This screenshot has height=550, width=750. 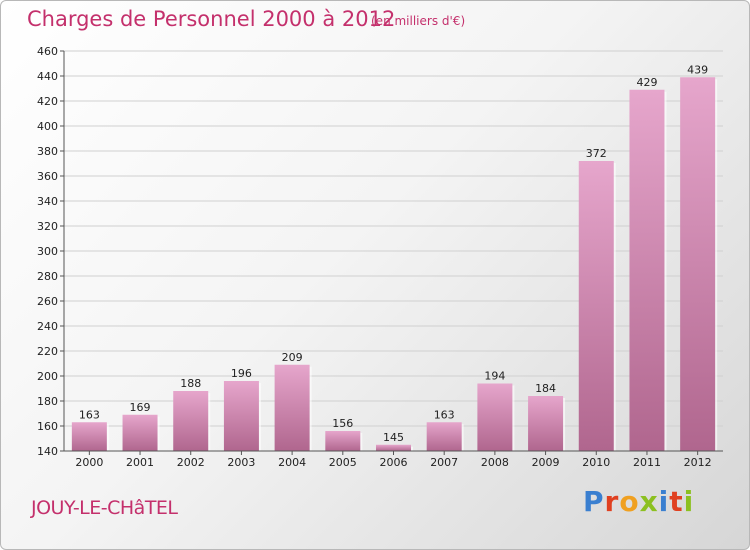 What do you see at coordinates (495, 417) in the screenshot?
I see `bar-2008` at bounding box center [495, 417].